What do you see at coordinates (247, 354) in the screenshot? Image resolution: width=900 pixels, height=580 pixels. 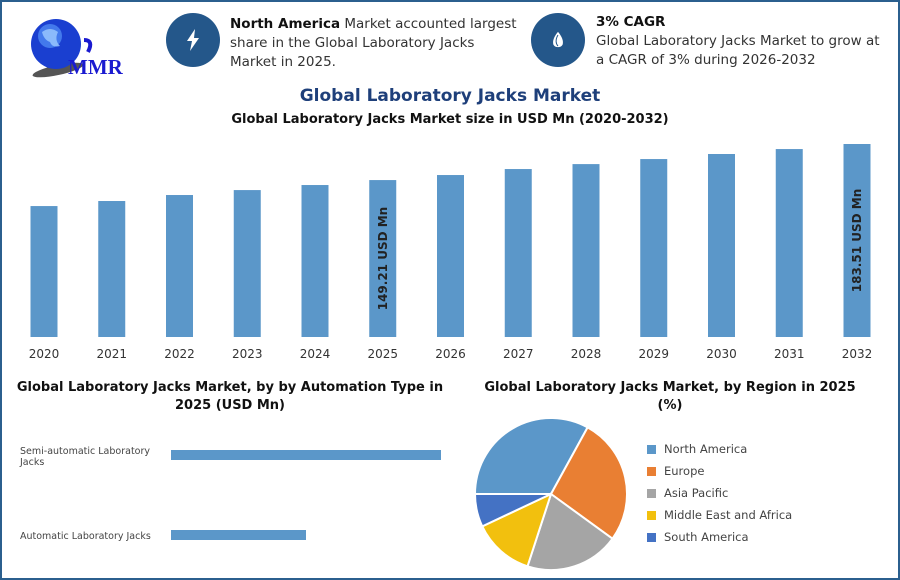 I see `x-tick-label: 2023` at bounding box center [247, 354].